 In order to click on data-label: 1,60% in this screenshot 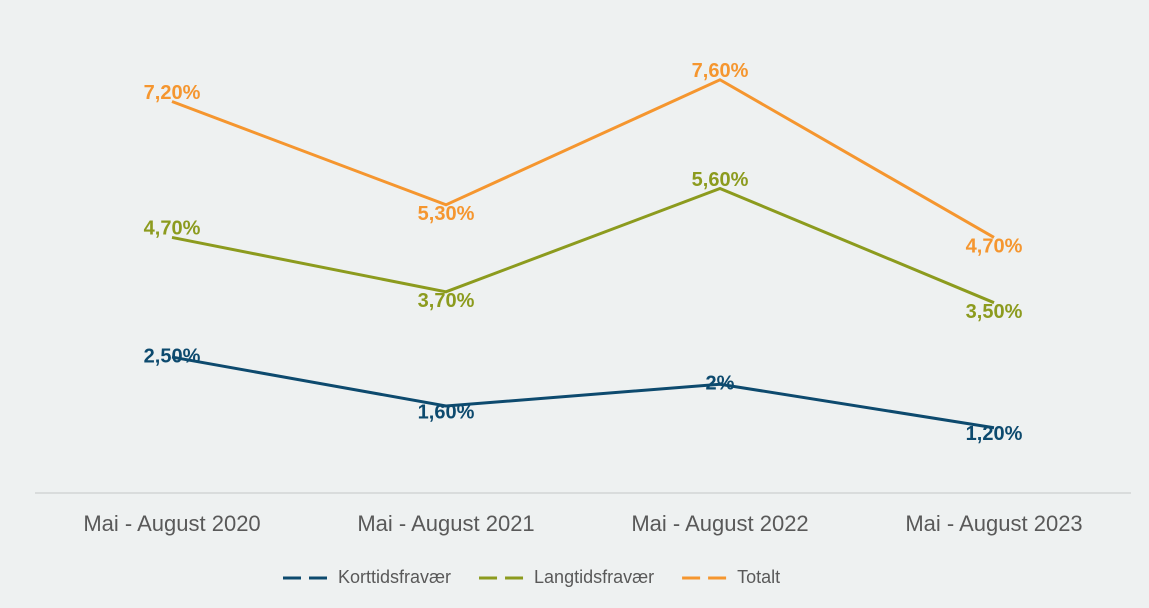, I will do `click(446, 412)`.